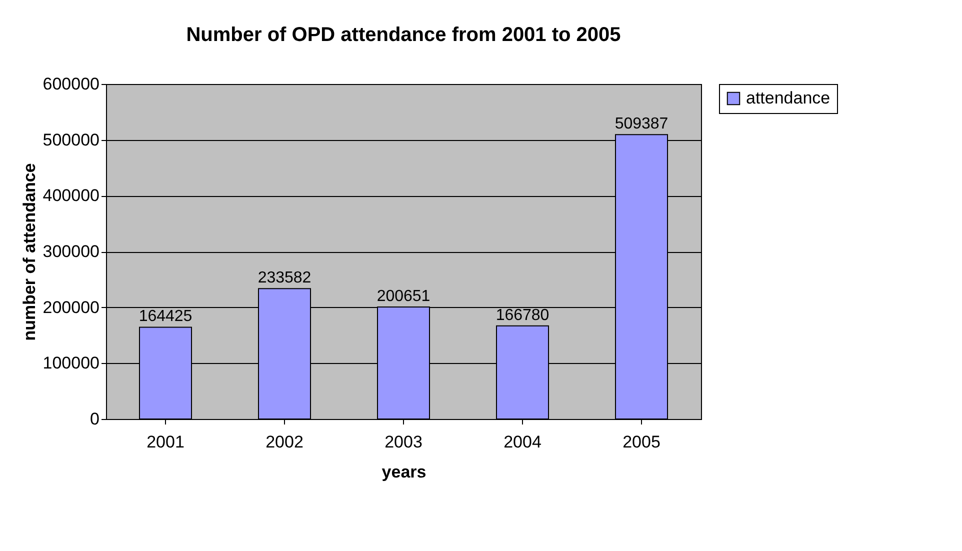 The width and height of the screenshot is (962, 551). What do you see at coordinates (285, 278) in the screenshot?
I see `data-label: 233582` at bounding box center [285, 278].